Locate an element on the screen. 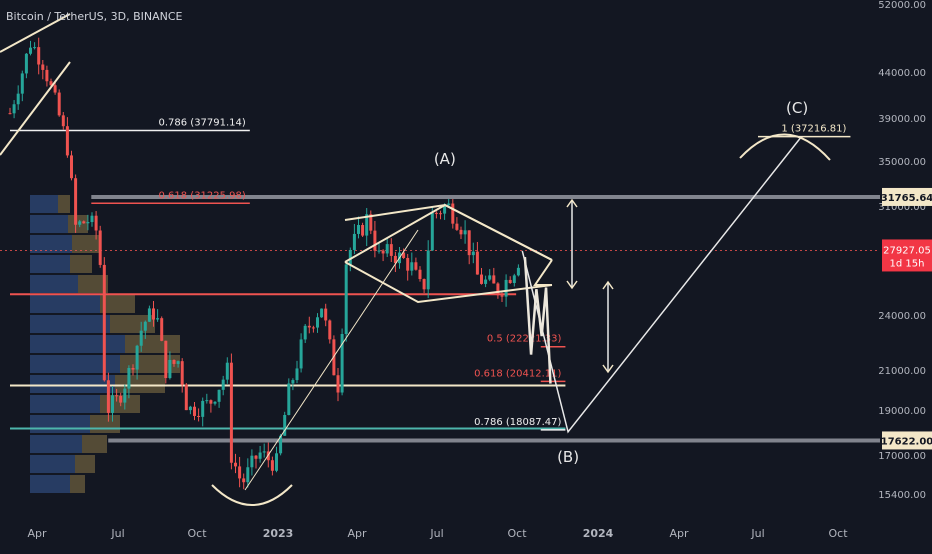 The height and width of the screenshot is (554, 932). fib-level-label: 1 (37216.81) is located at coordinates (813, 129).